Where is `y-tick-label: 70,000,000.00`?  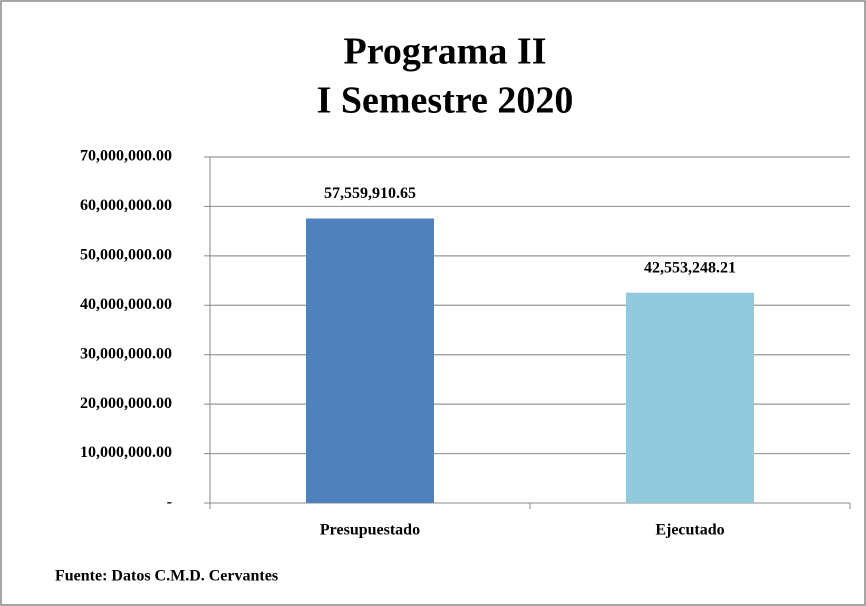
y-tick-label: 70,000,000.00 is located at coordinates (126, 156).